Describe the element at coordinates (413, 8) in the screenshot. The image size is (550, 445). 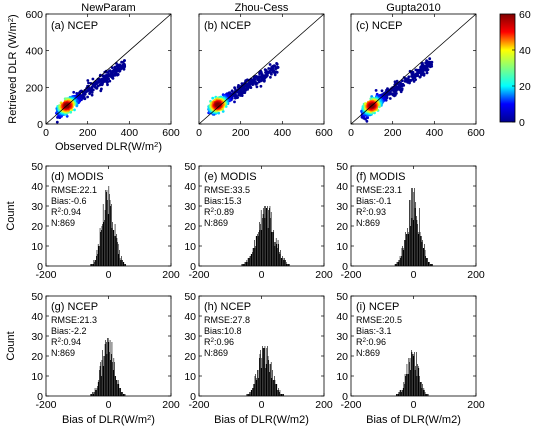
I see `column-title: Gupta2010` at that location.